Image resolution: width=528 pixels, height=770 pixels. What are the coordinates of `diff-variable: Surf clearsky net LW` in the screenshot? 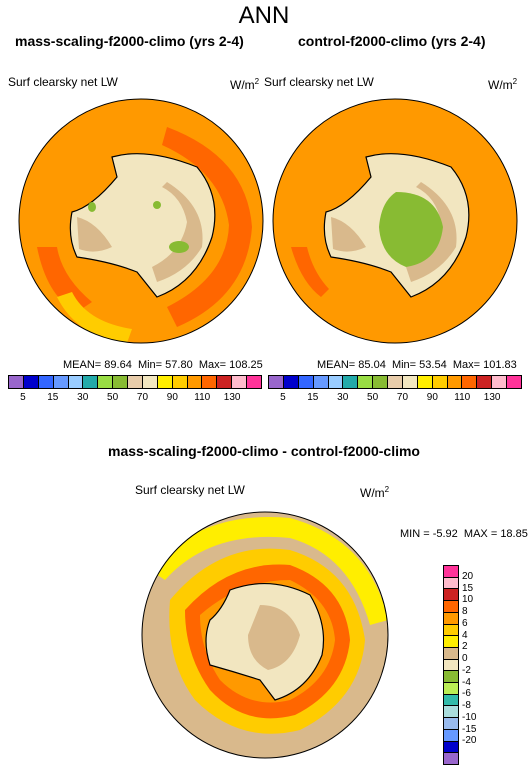 It's located at (190, 490).